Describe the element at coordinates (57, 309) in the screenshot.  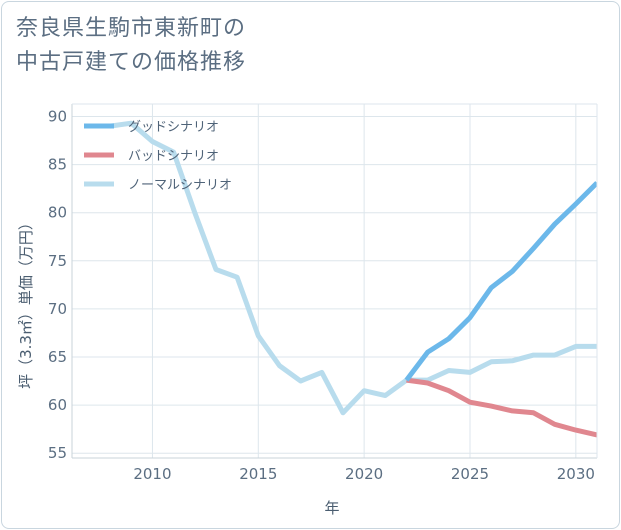
I see `y-tick-label: 70` at that location.